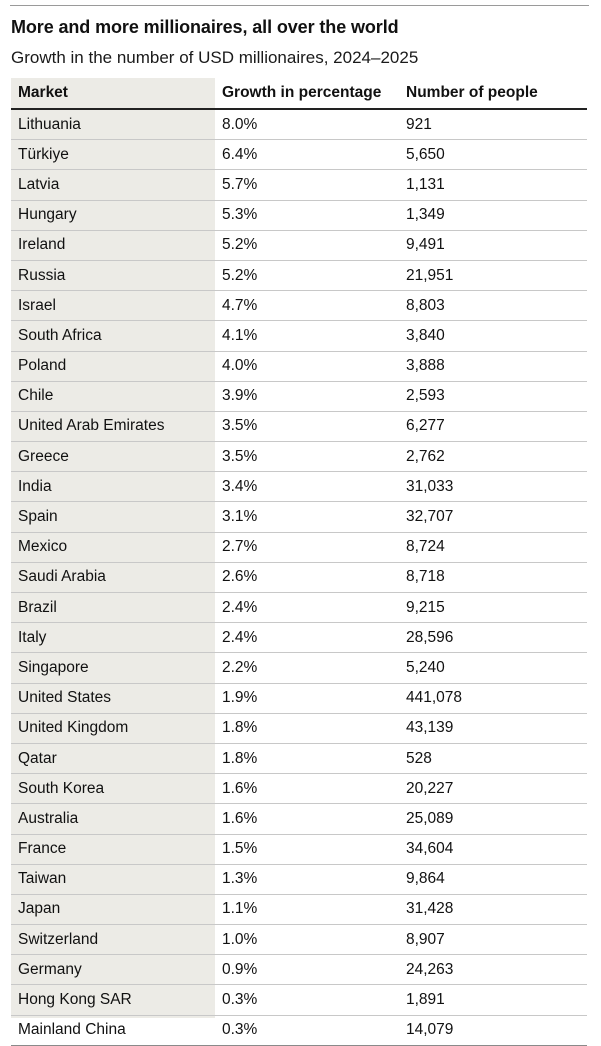 This screenshot has height=1046, width=601. I want to click on people-cell: 2,762, so click(493, 457).